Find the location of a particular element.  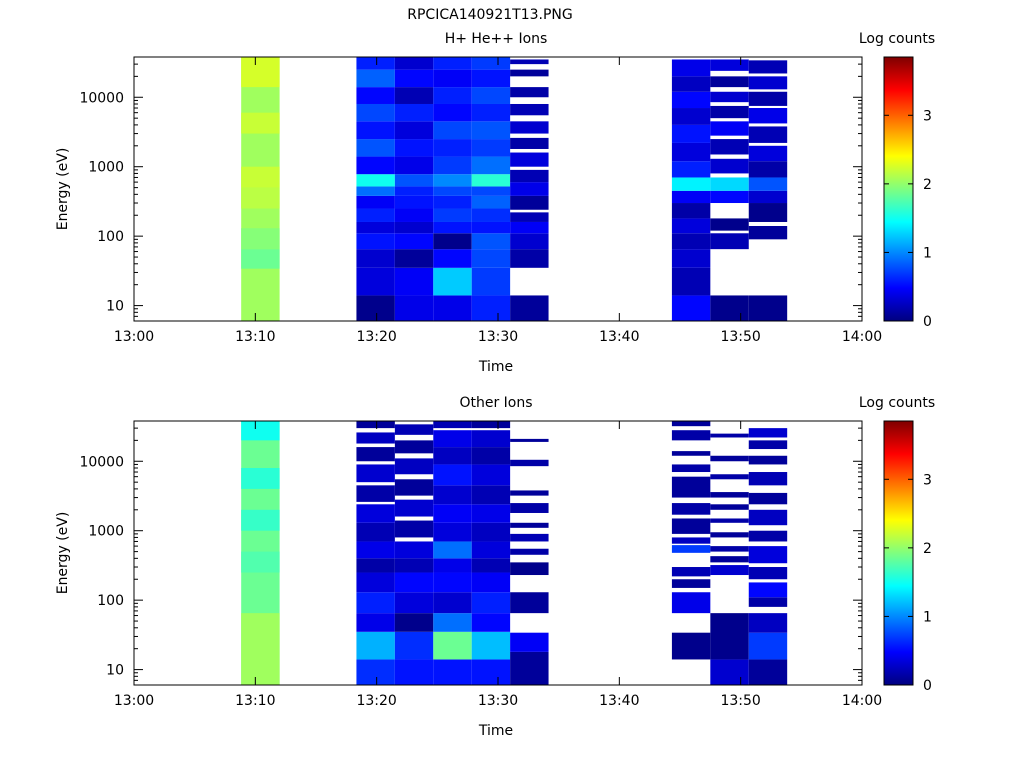

y-tick-label: 100 is located at coordinates (110, 237).